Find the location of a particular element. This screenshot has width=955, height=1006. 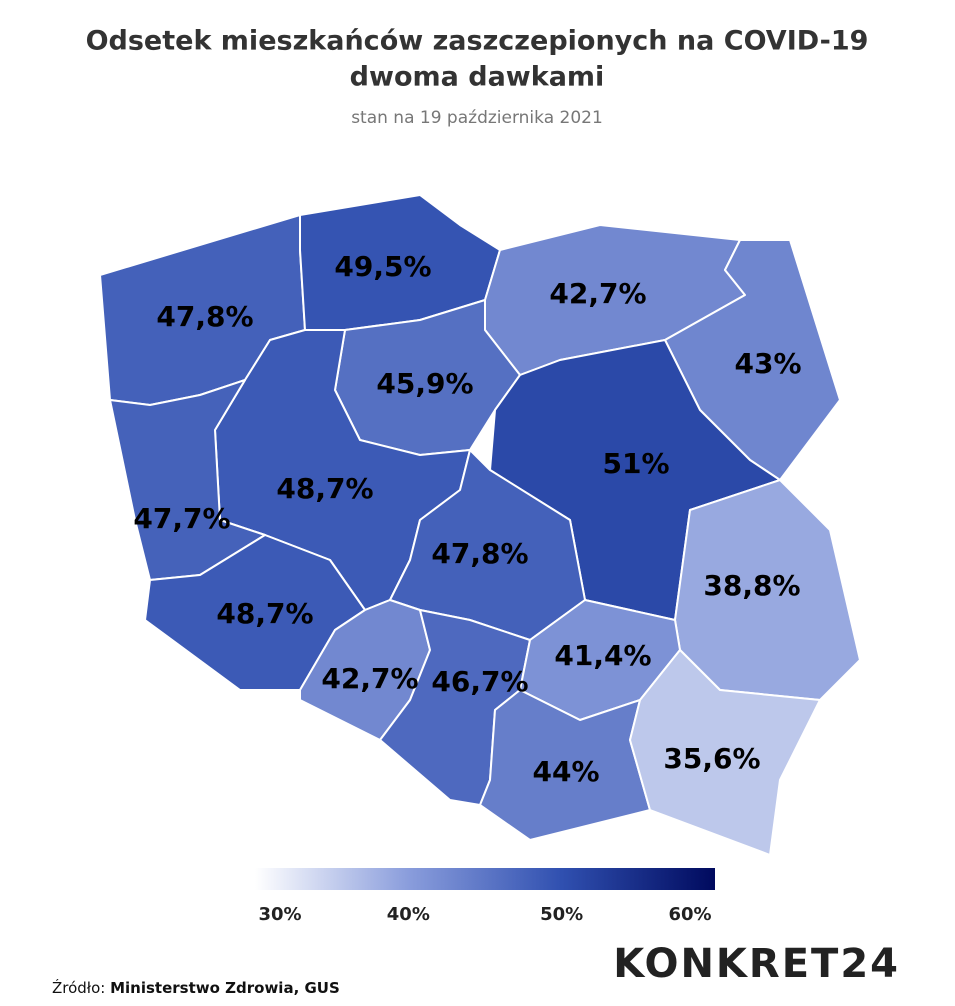

colorbar-tick-label: 40% is located at coordinates (408, 914).